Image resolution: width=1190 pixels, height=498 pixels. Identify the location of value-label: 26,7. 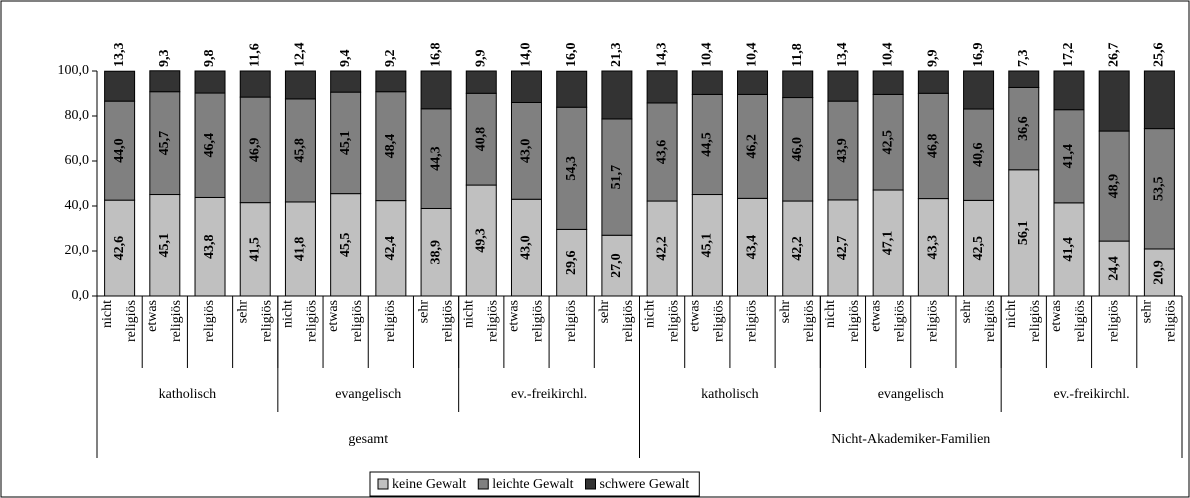
(1113, 55).